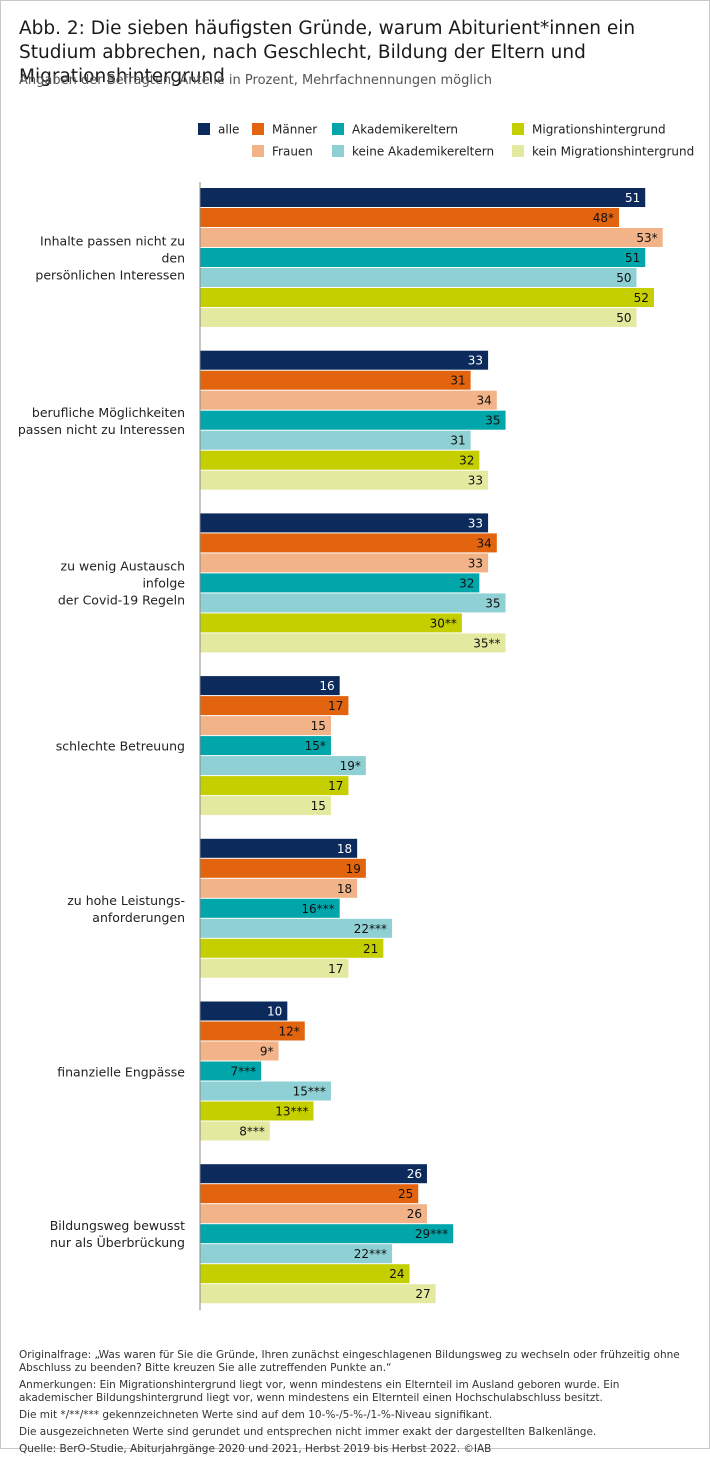 The height and width of the screenshot is (1460, 710). What do you see at coordinates (350, 766) in the screenshot?
I see `value-label: 19*` at bounding box center [350, 766].